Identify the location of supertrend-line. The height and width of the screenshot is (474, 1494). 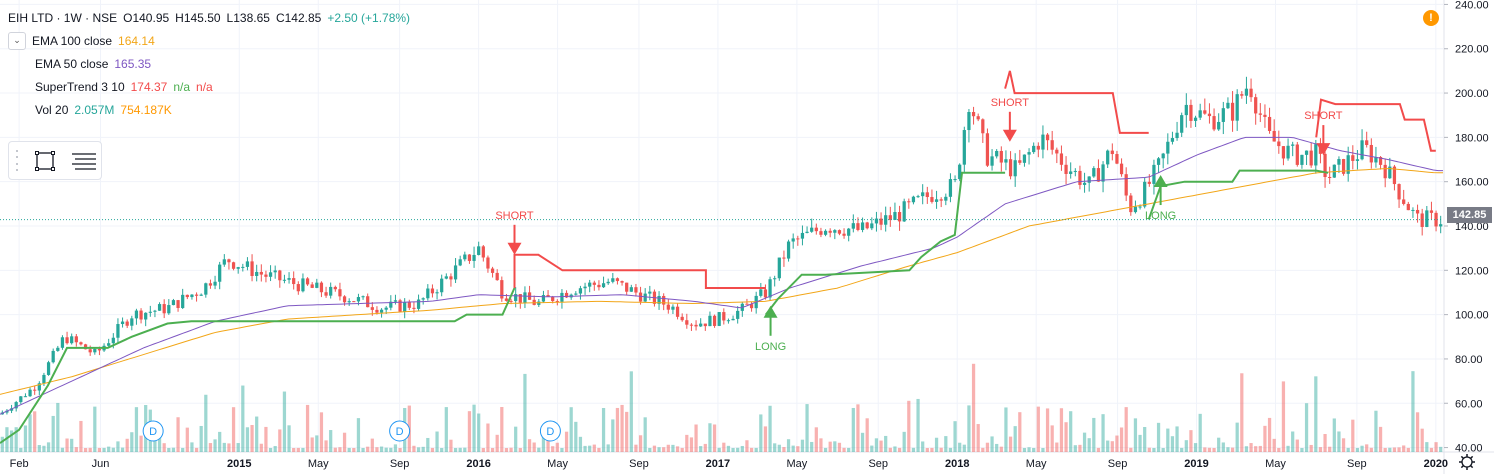
(258, 365).